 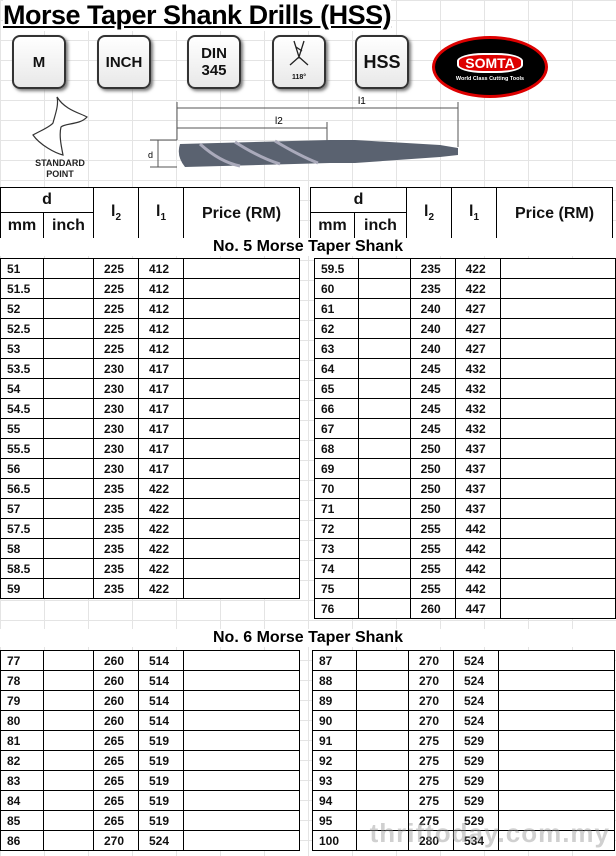 I want to click on cell-l1: 519, so click(x=161, y=760).